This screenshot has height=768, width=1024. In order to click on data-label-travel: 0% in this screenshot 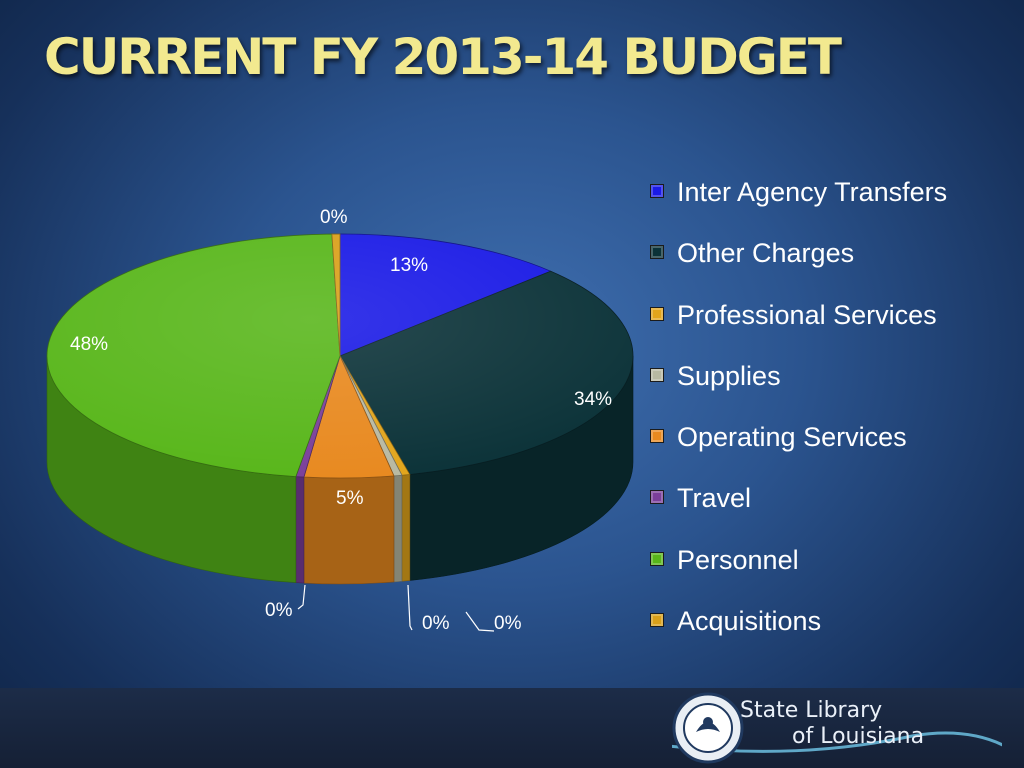, I will do `click(279, 610)`.